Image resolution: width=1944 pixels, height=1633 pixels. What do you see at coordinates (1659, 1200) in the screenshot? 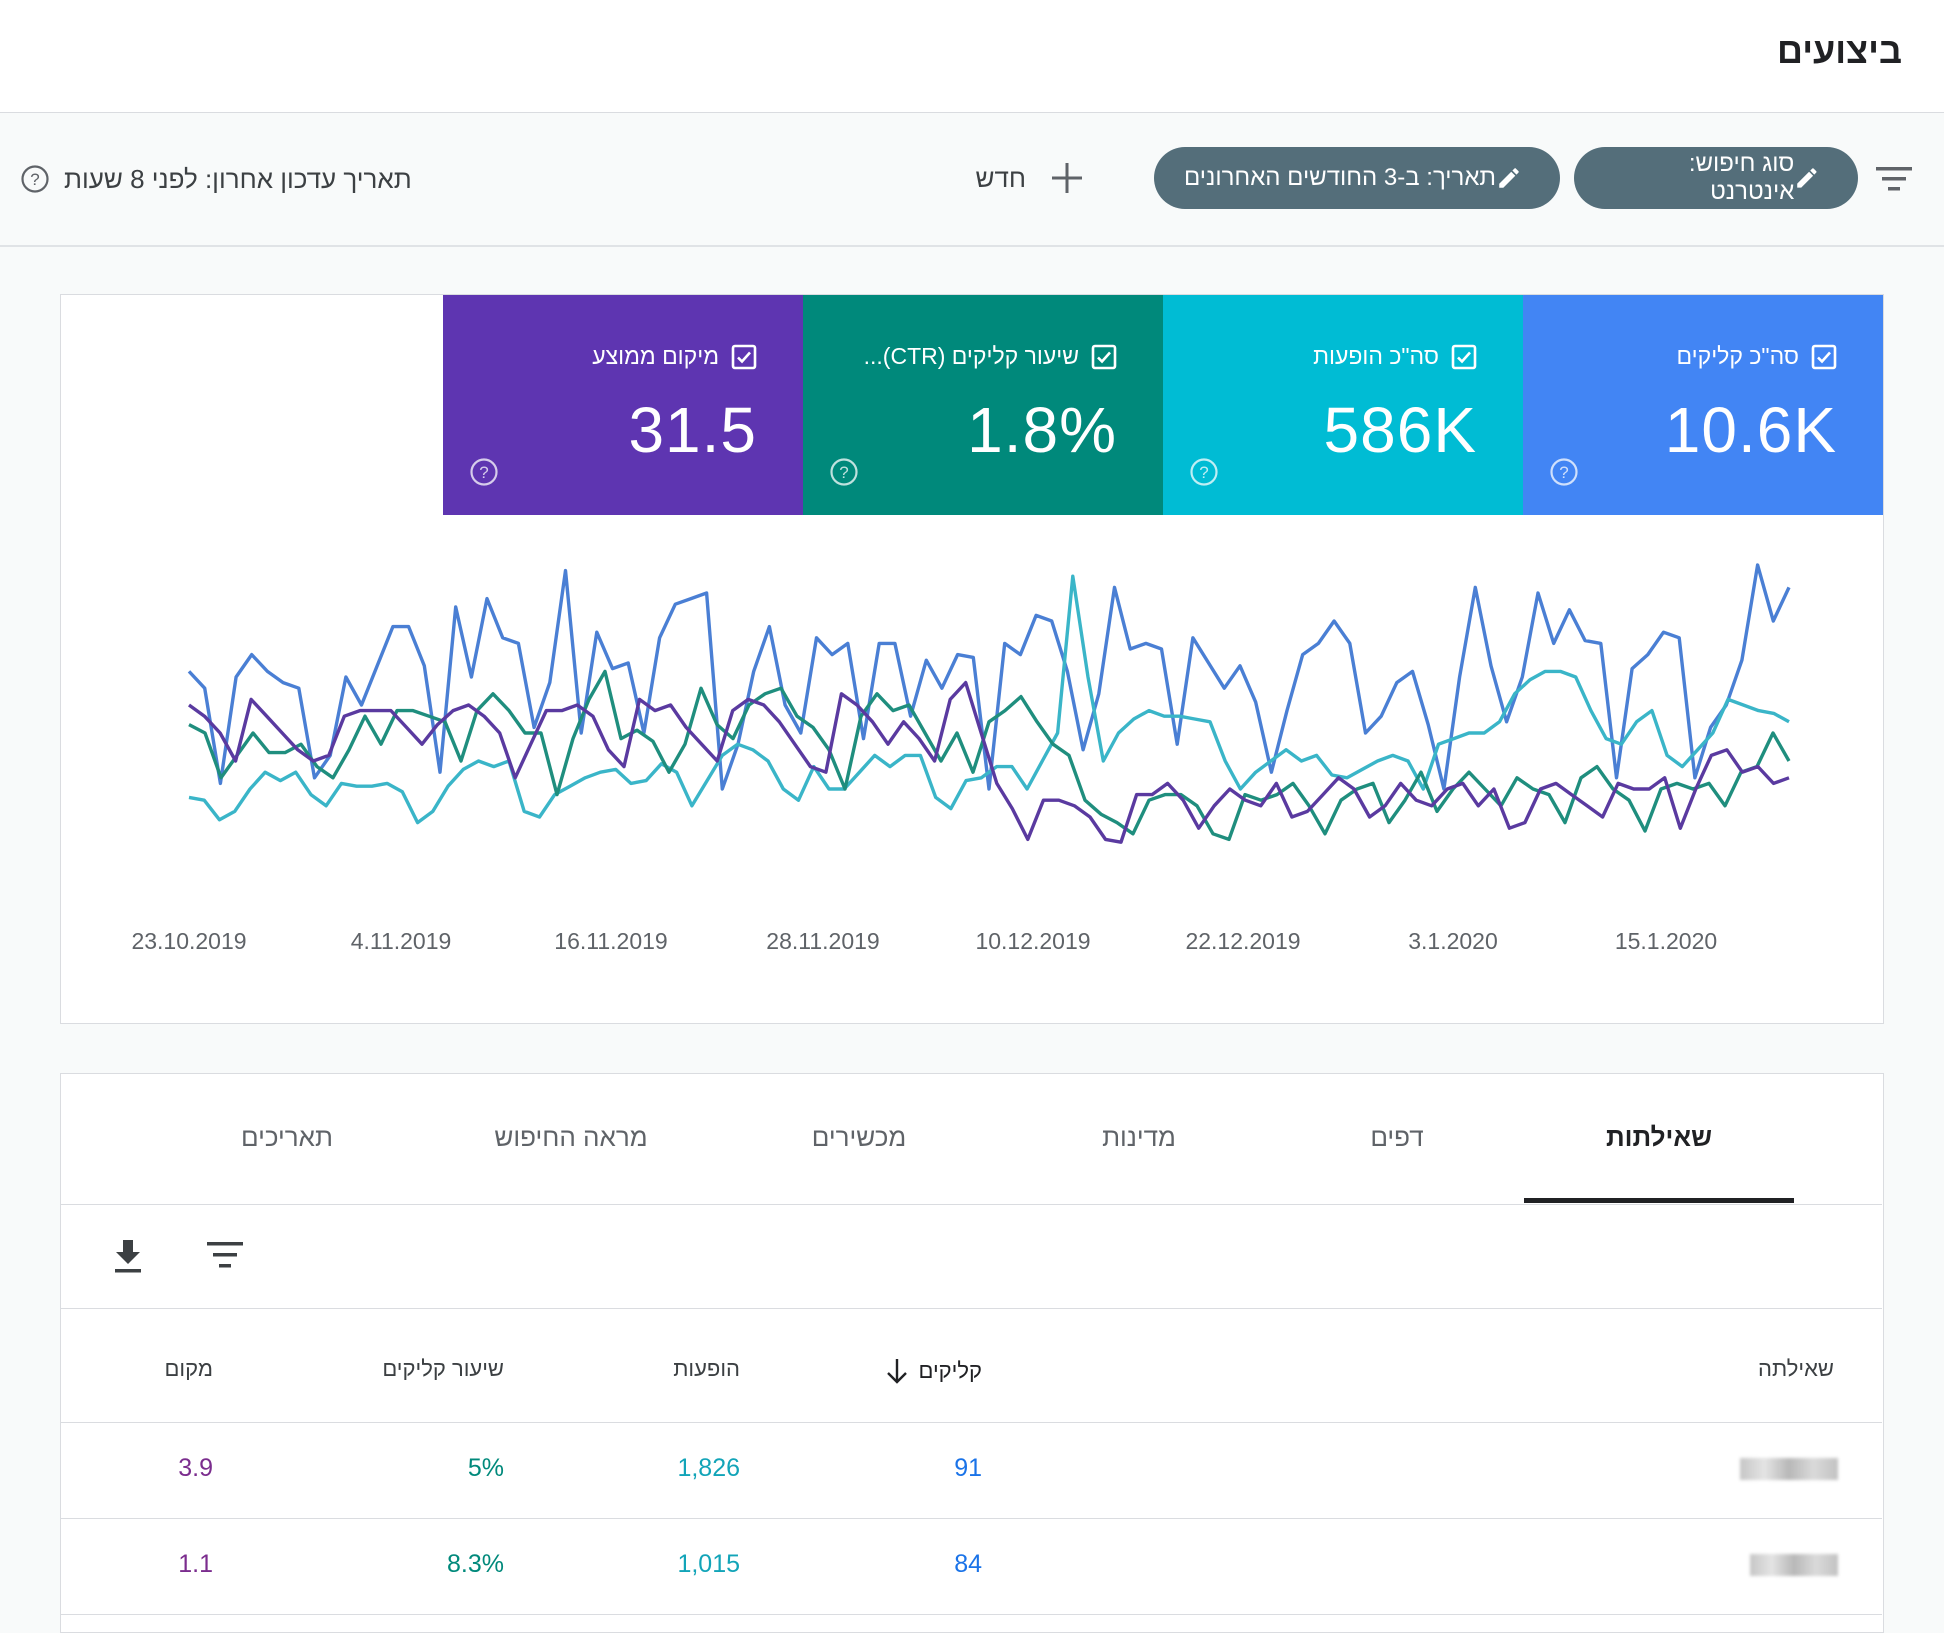
I see `active-tab-indicator` at bounding box center [1659, 1200].